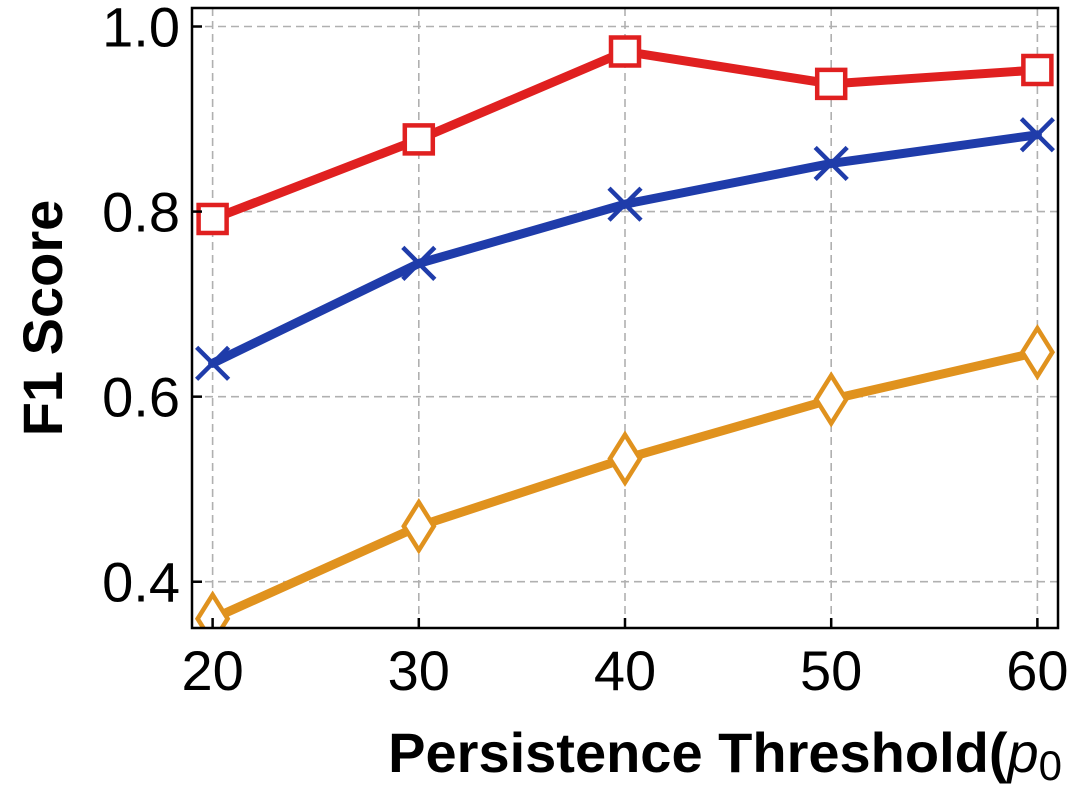 This screenshot has width=1078, height=789. Describe the element at coordinates (42, 318) in the screenshot. I see `y-axis-title: F1 Score` at that location.